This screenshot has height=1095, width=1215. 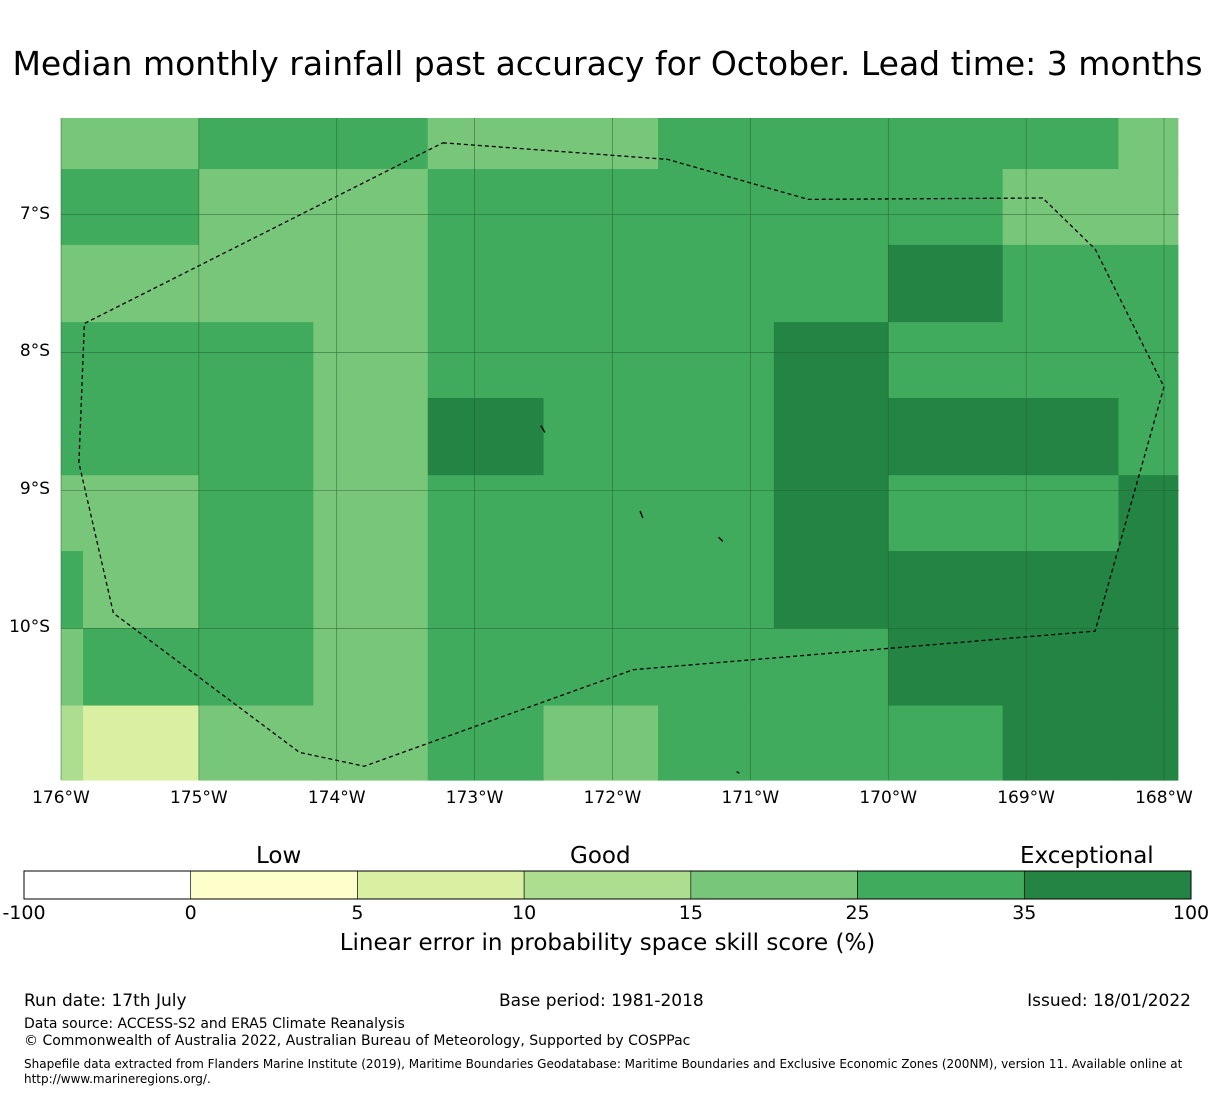 I want to click on colorbar-tick-label: 25, so click(x=857, y=913).